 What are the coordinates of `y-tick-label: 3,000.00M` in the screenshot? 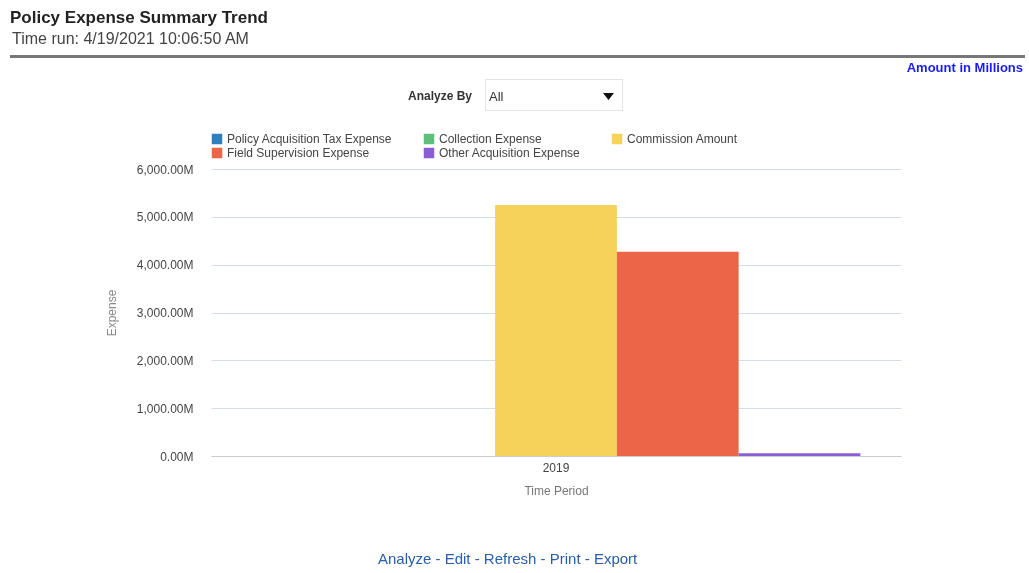 It's located at (165, 313).